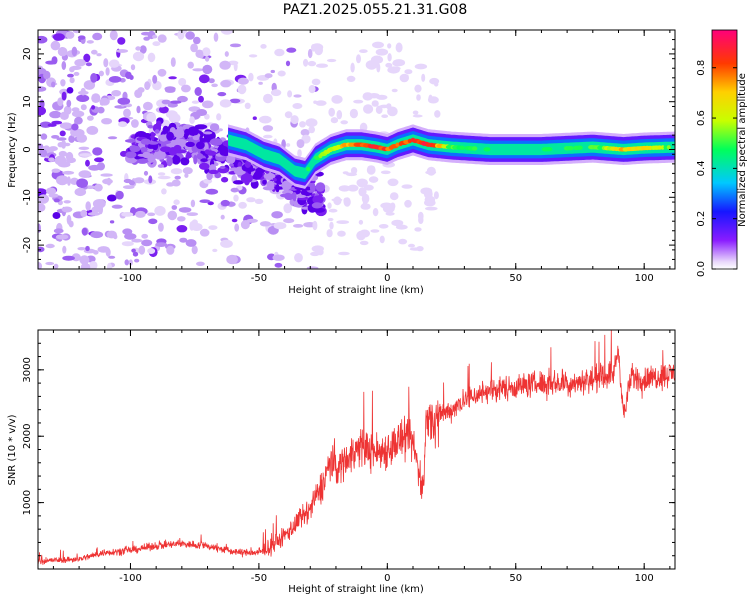 The image size is (750, 600). I want to click on y-tick-label: 1000, so click(27, 502).